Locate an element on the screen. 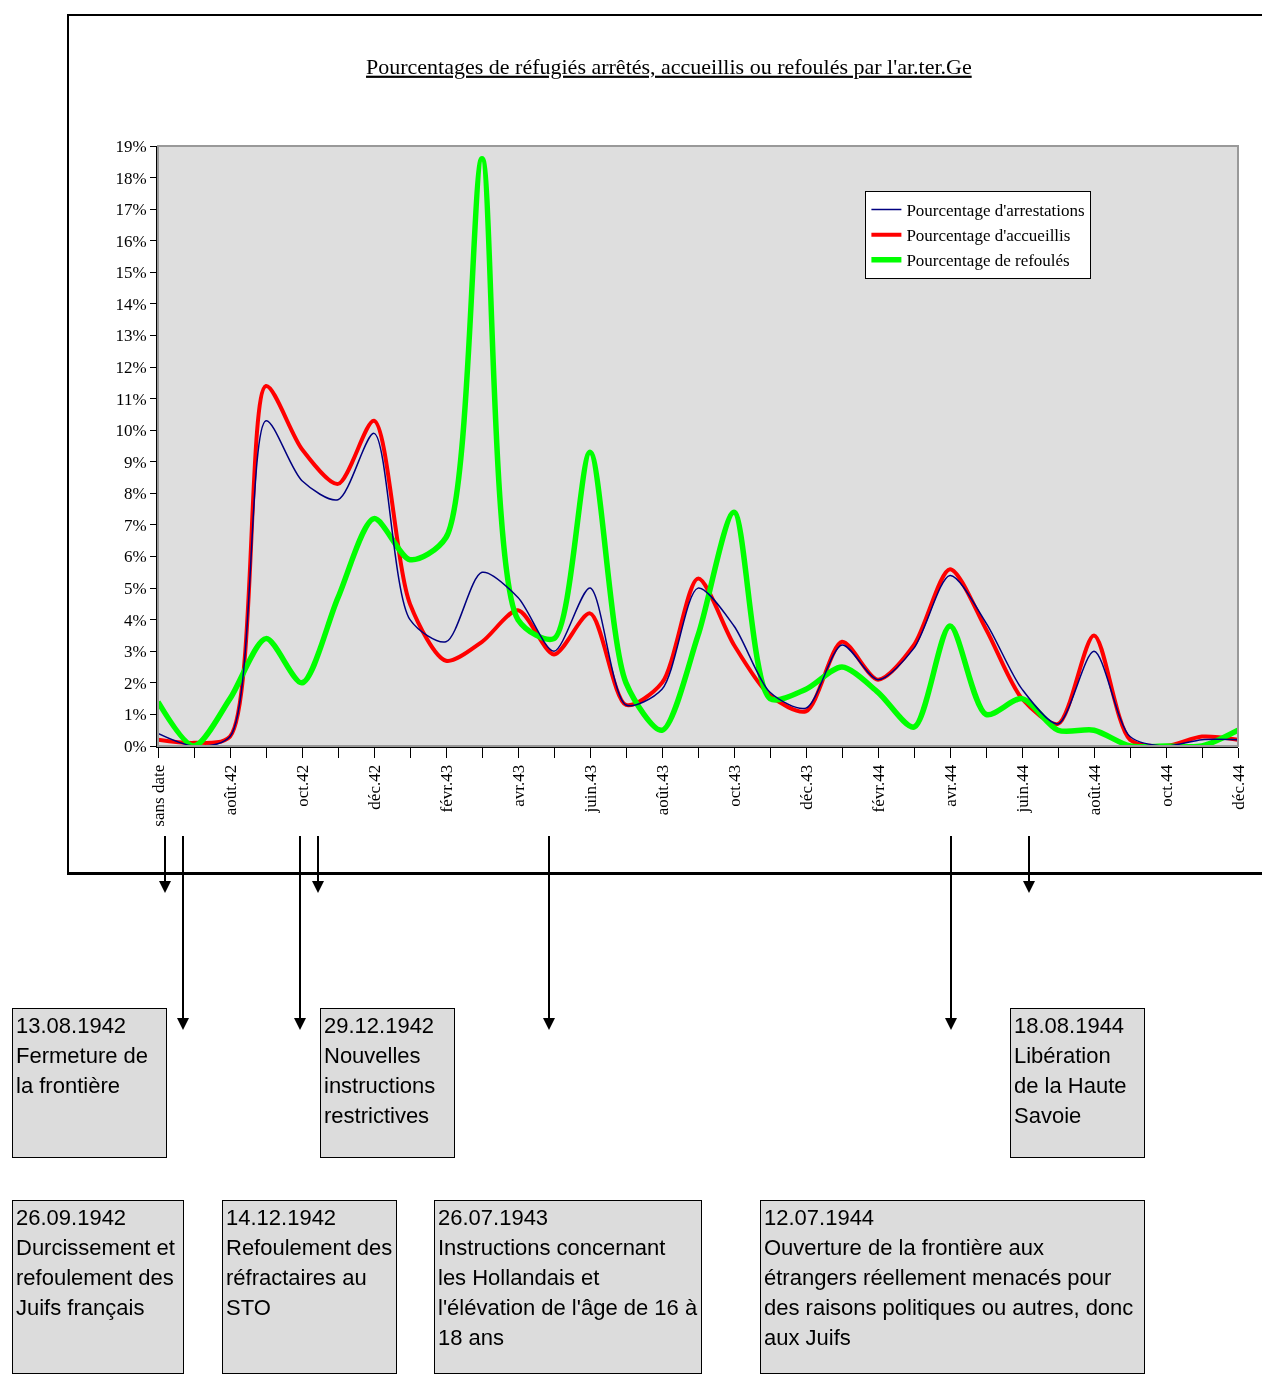 The width and height of the screenshot is (1262, 1374). x-tick-label: sans date is located at coordinates (158, 795).